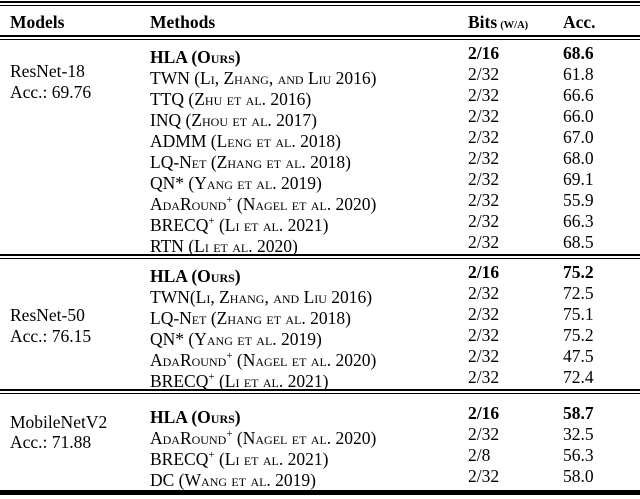 This screenshot has width=640, height=499. I want to click on acc-cell: 56.3, so click(578, 455).